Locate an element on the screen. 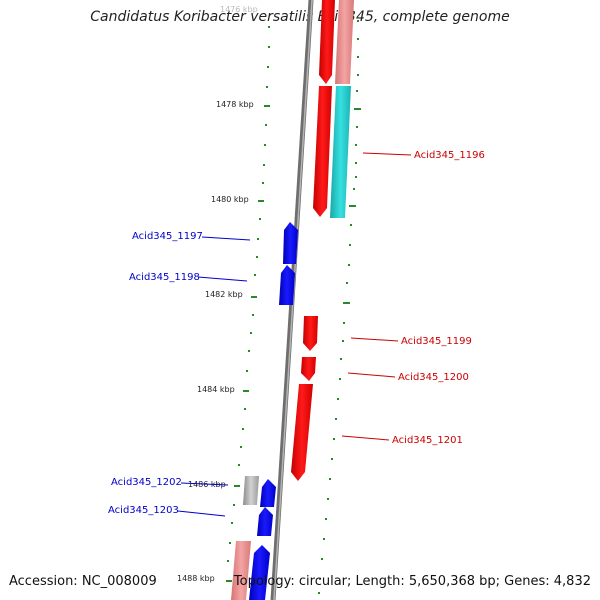 Image resolution: width=600 pixels, height=600 pixels. gene-label-acid345-1201: Acid345_1201 is located at coordinates (427, 440).